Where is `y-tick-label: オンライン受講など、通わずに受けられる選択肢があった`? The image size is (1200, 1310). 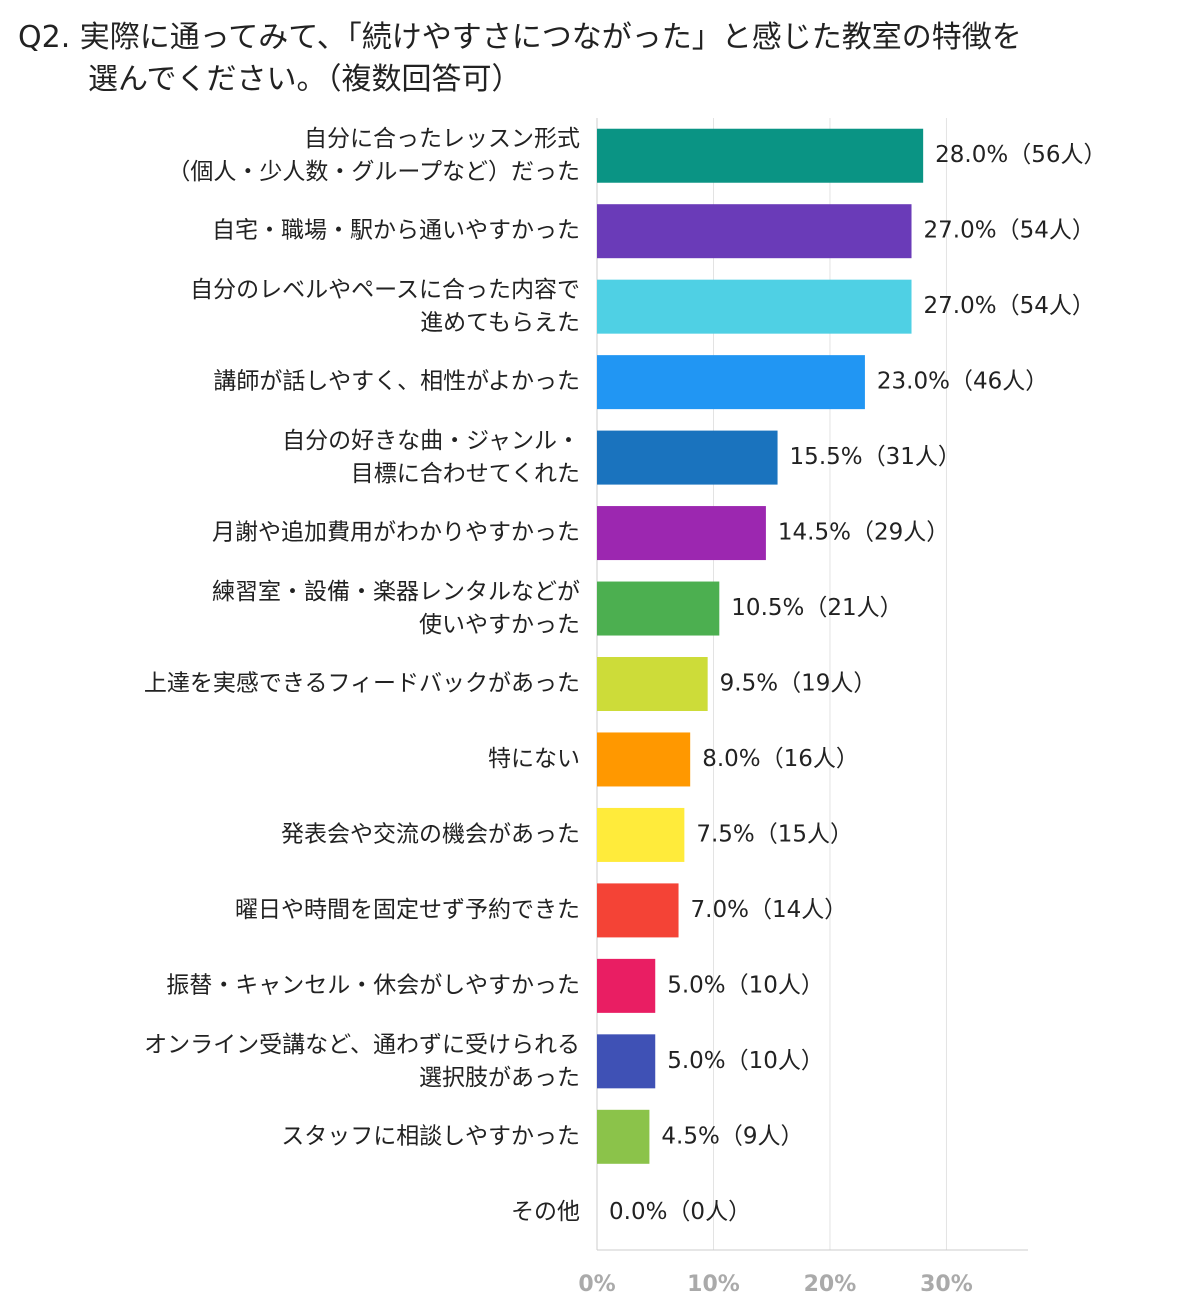 y-tick-label: オンライン受講など、通わずに受けられる選択肢があった is located at coordinates (362, 1060).